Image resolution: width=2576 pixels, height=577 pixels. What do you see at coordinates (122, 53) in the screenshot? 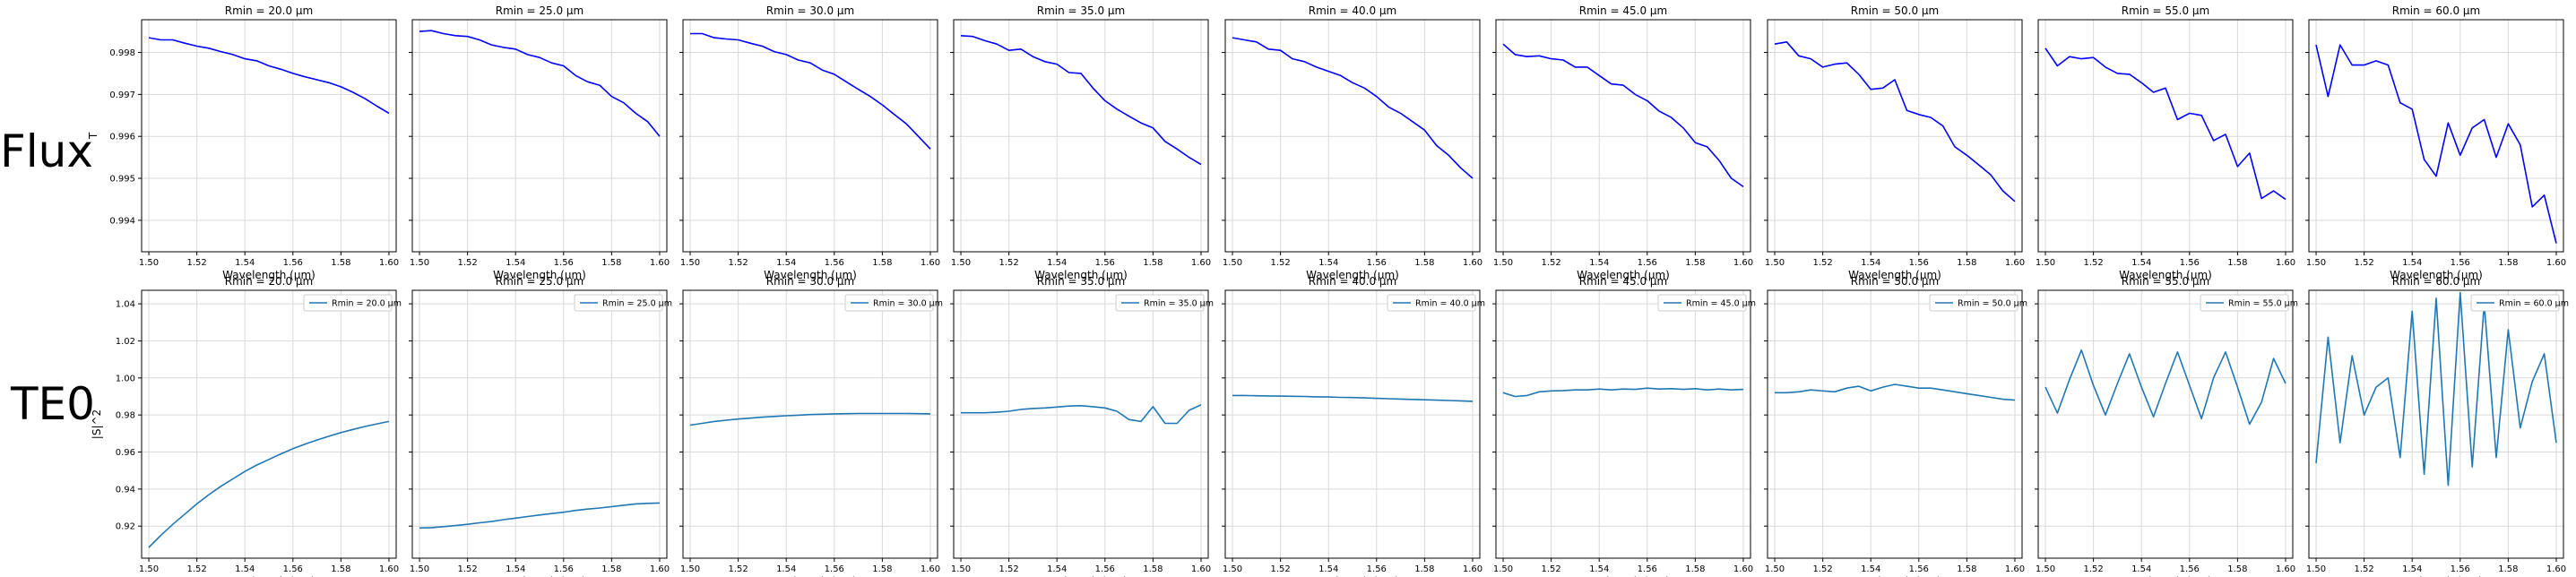
I see `y-tick-label: 0.998` at bounding box center [122, 53].